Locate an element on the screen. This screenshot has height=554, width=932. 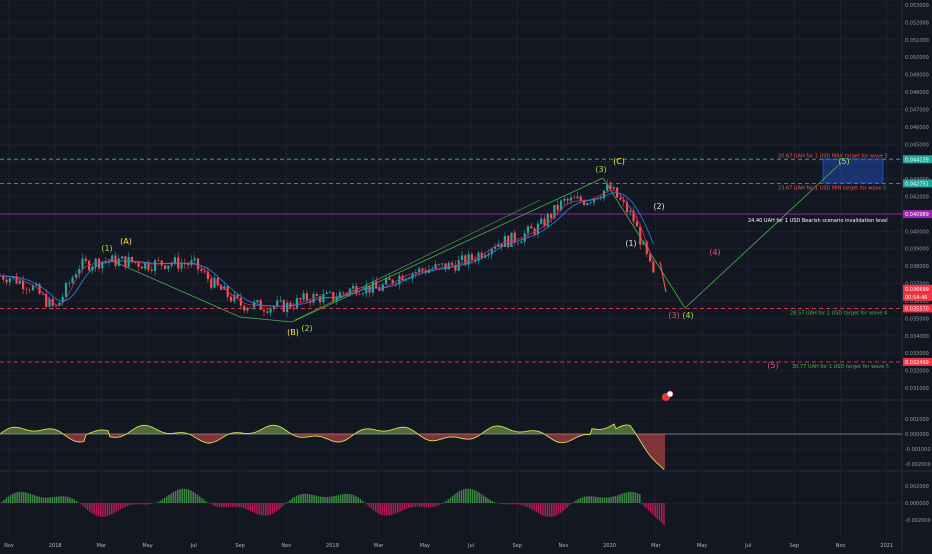
level-annotation: 30.77 UAH for 1 USD target for wave 5 is located at coordinates (840, 367).